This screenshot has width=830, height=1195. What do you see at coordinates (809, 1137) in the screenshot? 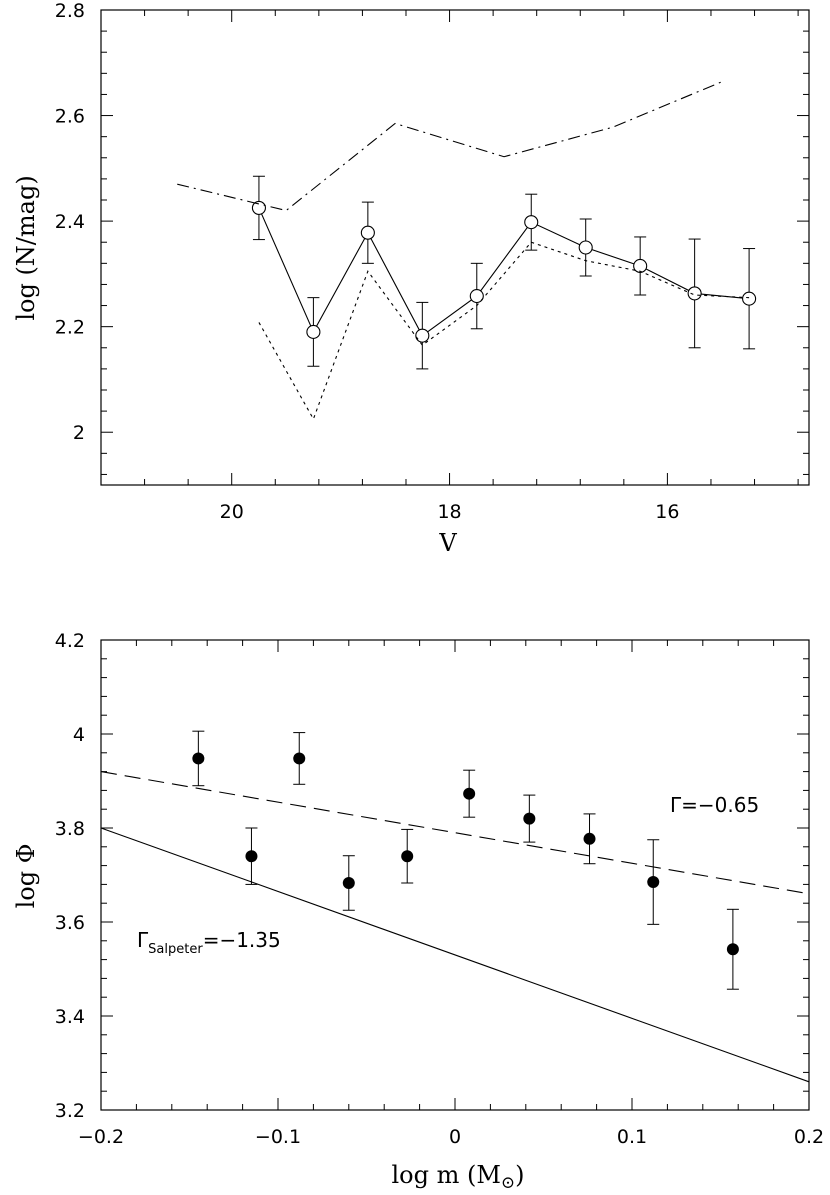
I see `bottom-x-tick-label: 0.2` at bounding box center [809, 1137].